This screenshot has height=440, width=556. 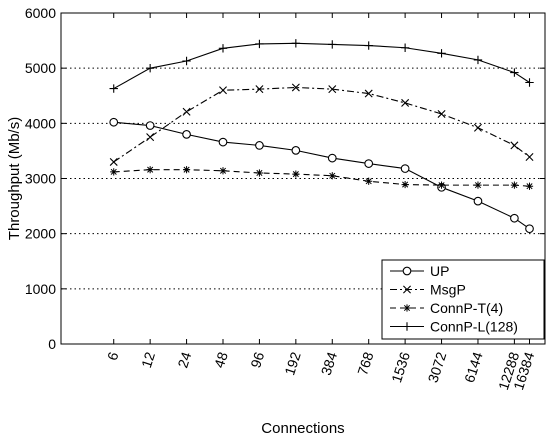 I want to click on series-connp-t-4-, so click(x=322, y=178).